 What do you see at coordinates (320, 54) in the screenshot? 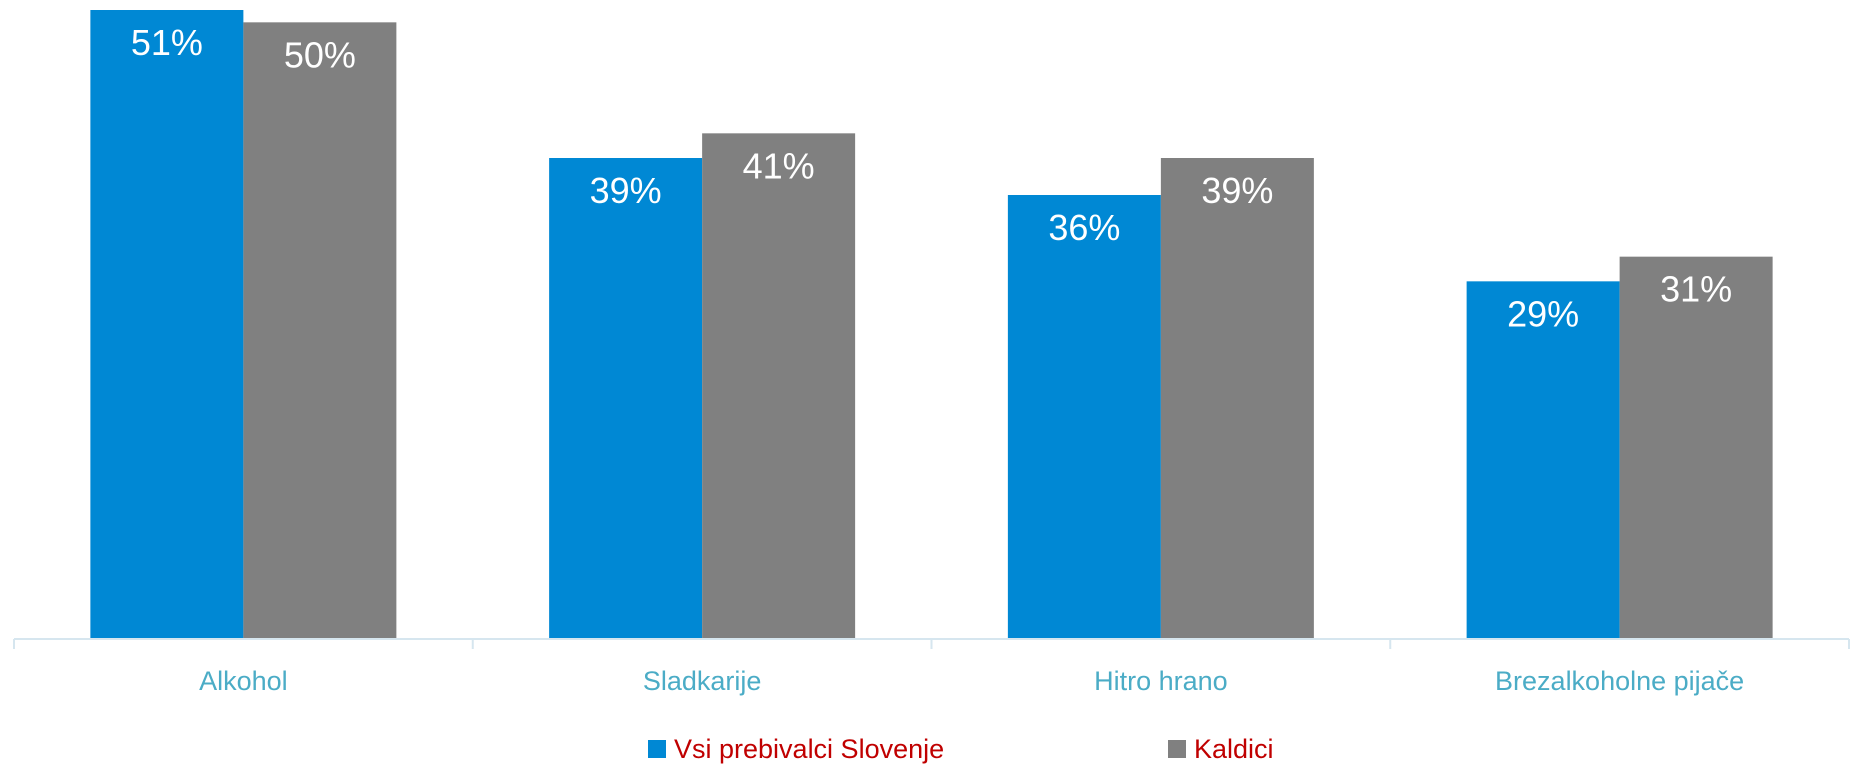
I see `data-label: 50%` at bounding box center [320, 54].